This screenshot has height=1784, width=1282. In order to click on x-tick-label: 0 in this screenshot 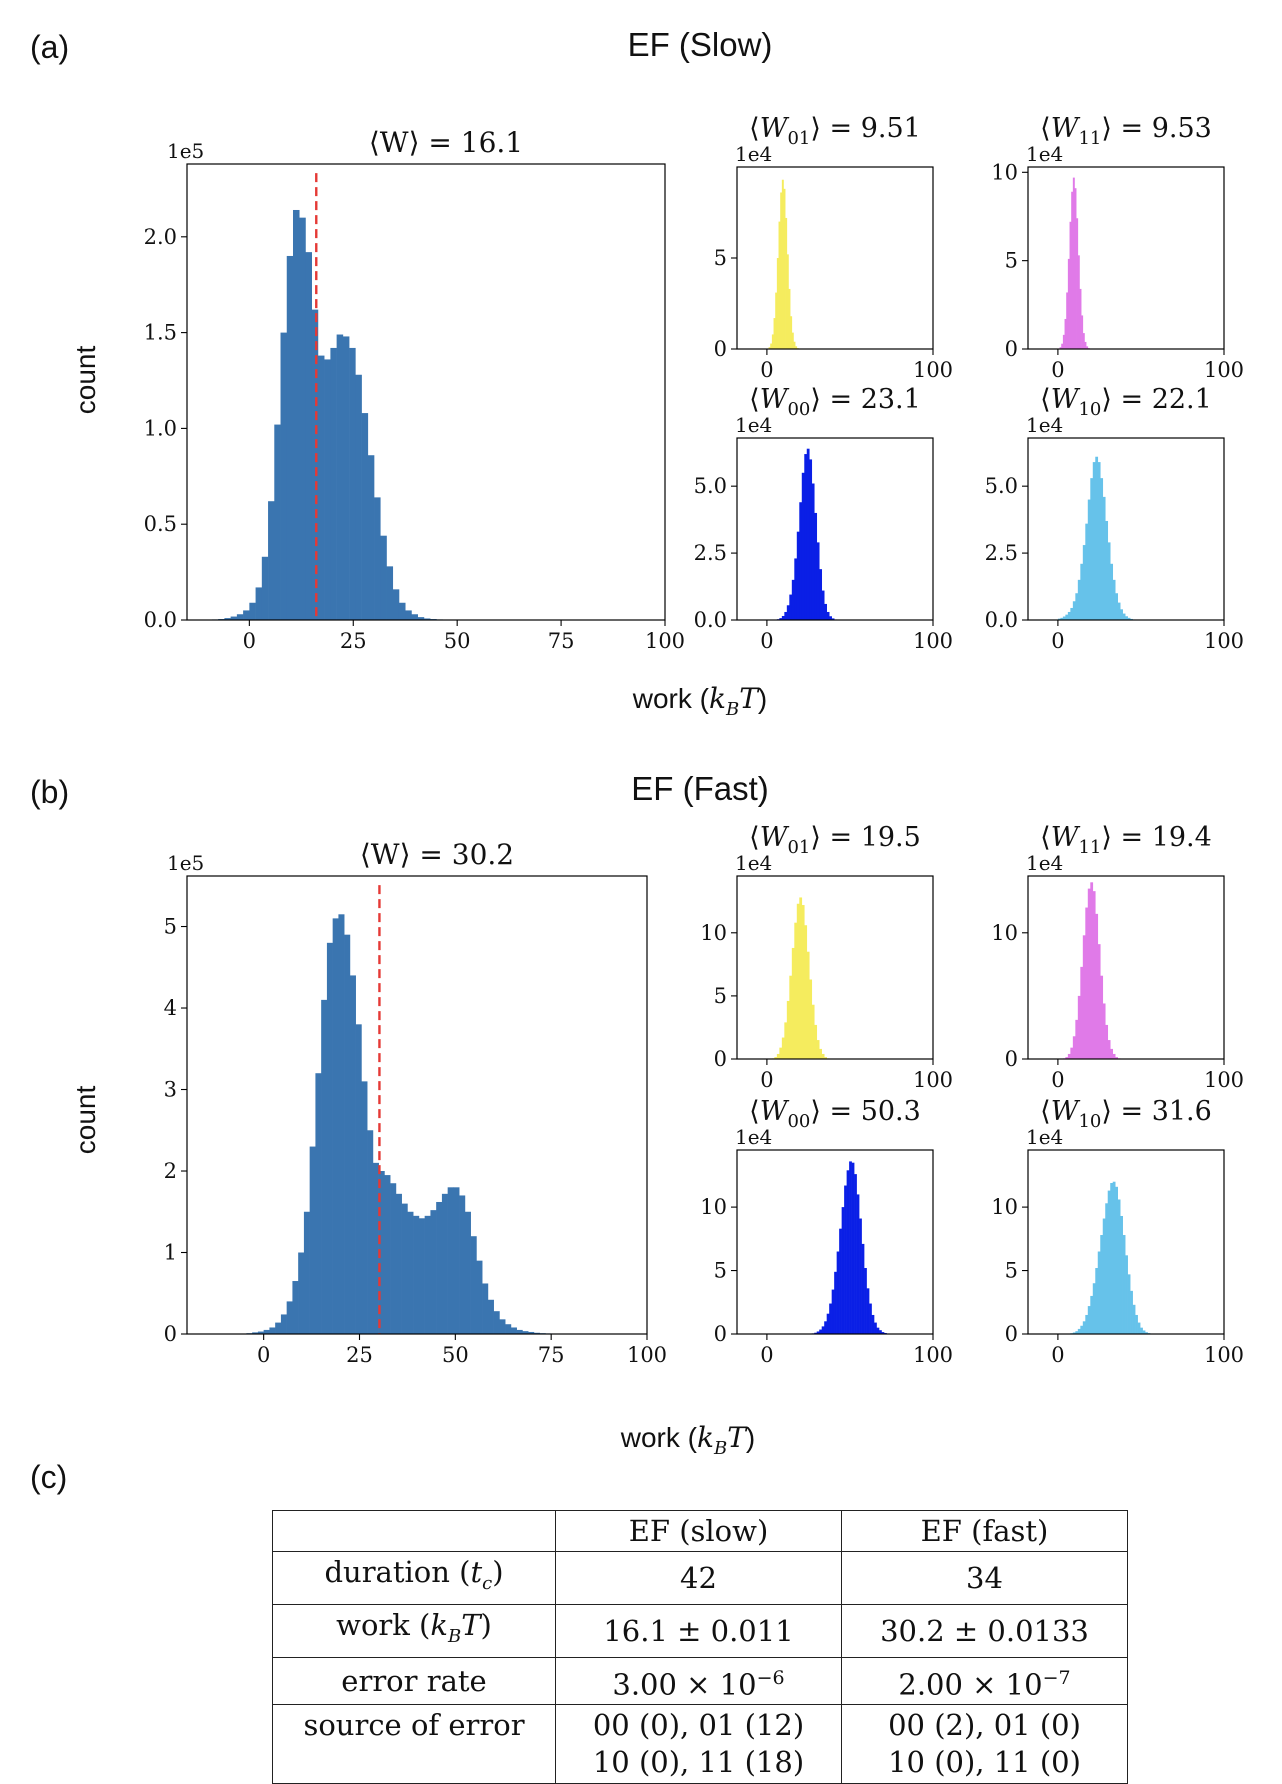, I will do `click(766, 1080)`.